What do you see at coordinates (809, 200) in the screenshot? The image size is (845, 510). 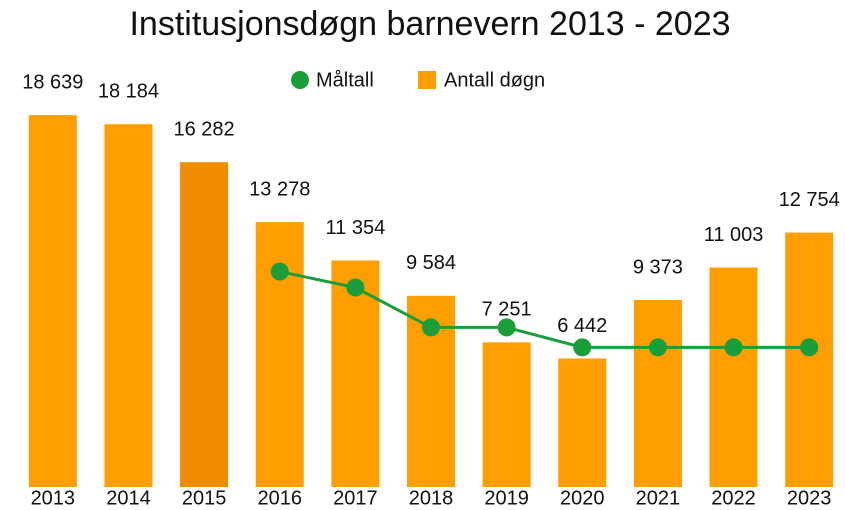 I see `data-label: 12 754` at bounding box center [809, 200].